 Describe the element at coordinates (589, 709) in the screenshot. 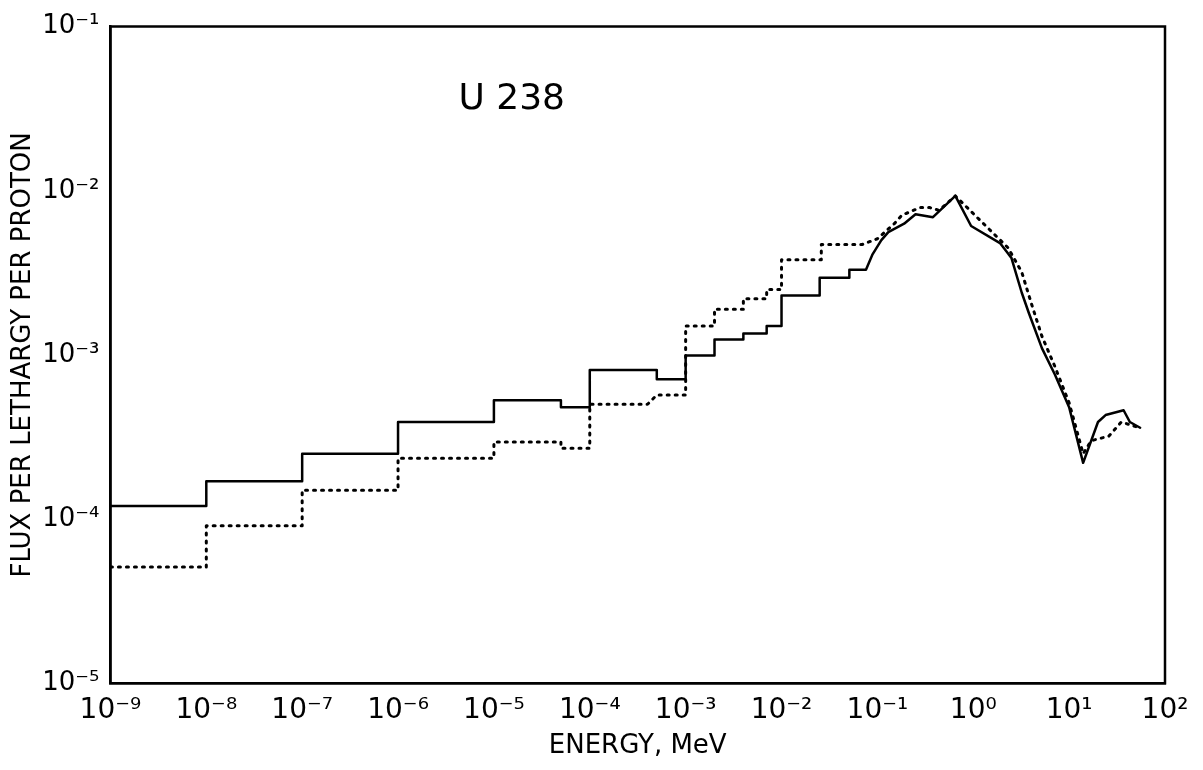

I see `x-tick-label: 10⁻⁴` at that location.